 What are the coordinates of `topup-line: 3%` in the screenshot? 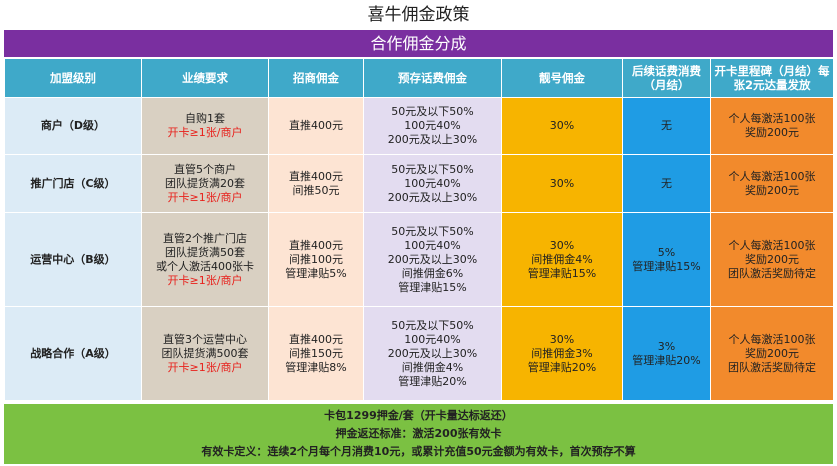 It's located at (666, 346).